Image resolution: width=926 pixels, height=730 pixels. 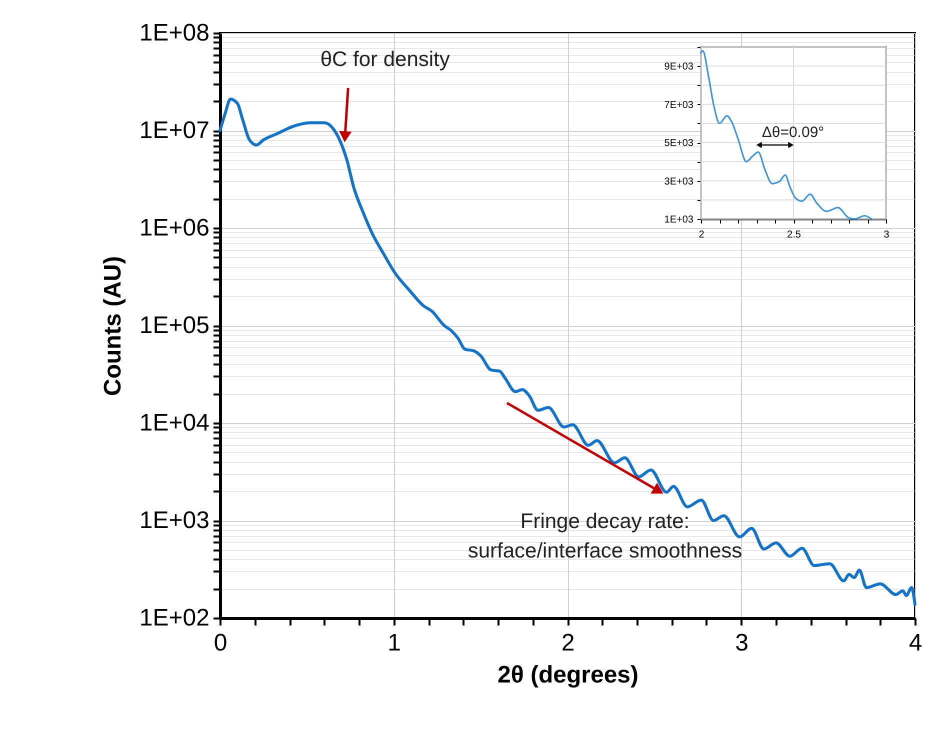 I want to click on x-tick-label: 2.5, so click(x=794, y=235).